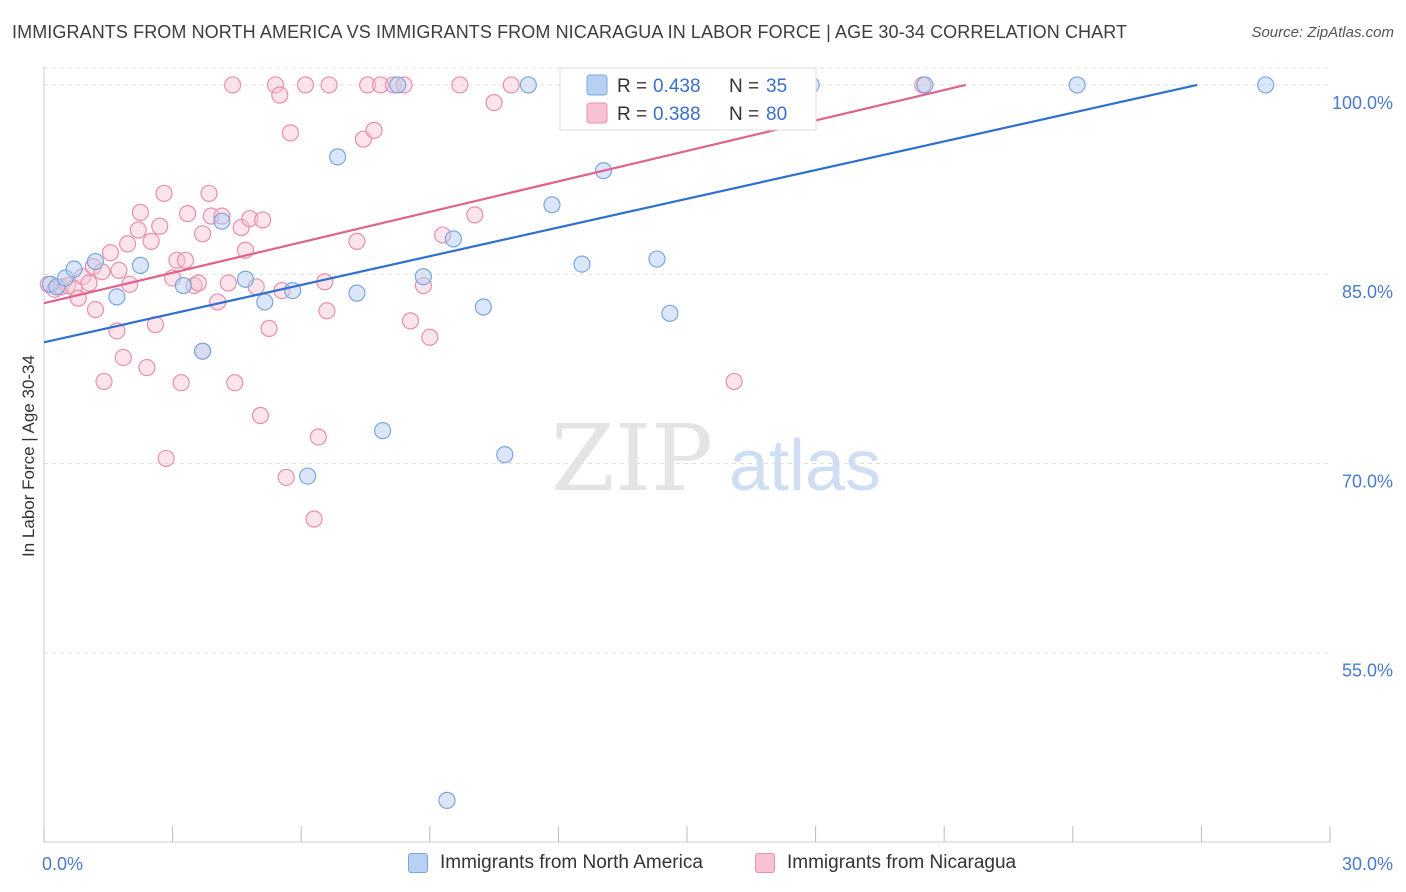 The height and width of the screenshot is (892, 1406). I want to click on legend-n-value-1: 35, so click(776, 86).